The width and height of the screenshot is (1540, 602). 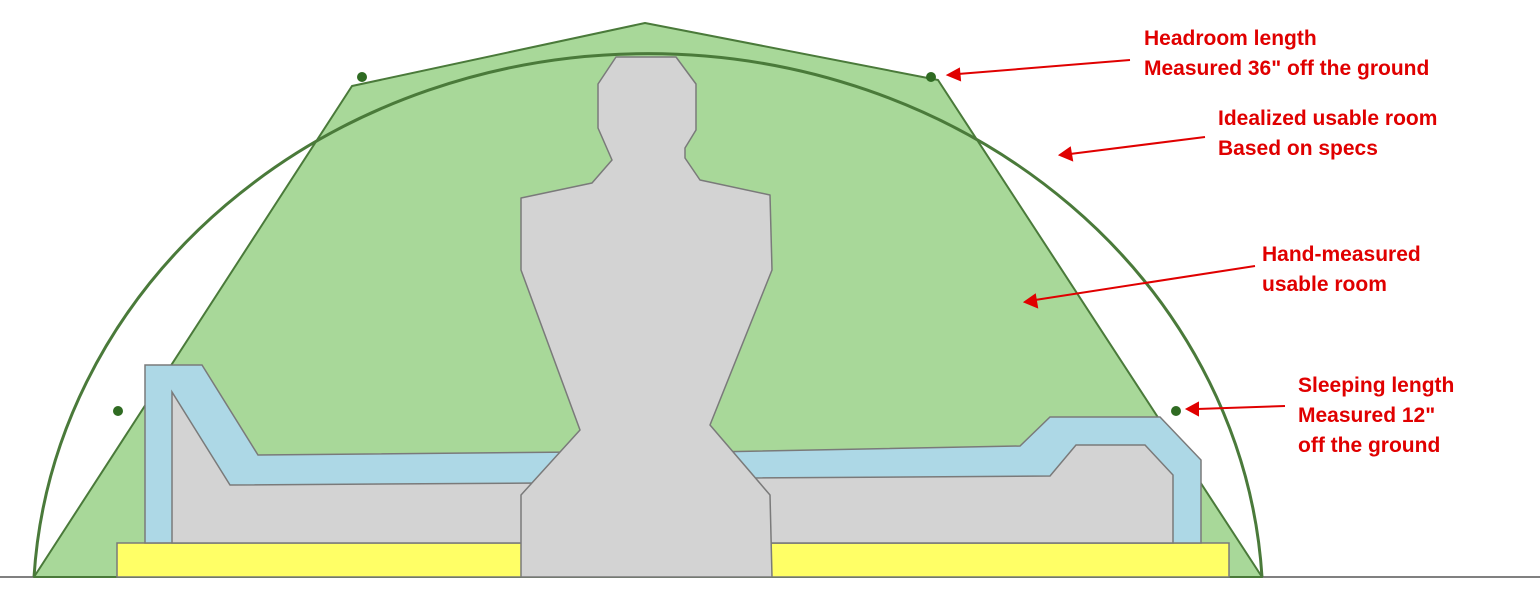 I want to click on annotation-arrows, so click(x=1115, y=238).